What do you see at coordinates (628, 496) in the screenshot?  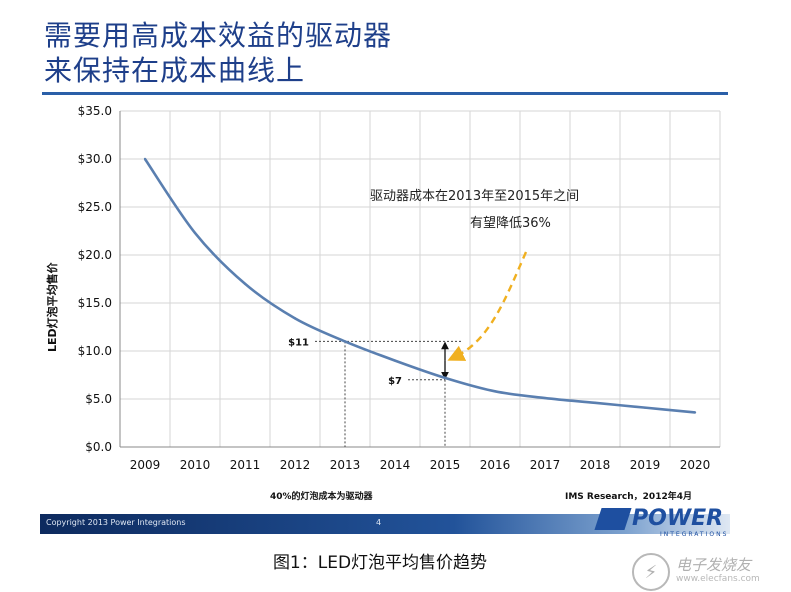 I see `footer-source-note: IMS Research，2012年4月` at bounding box center [628, 496].